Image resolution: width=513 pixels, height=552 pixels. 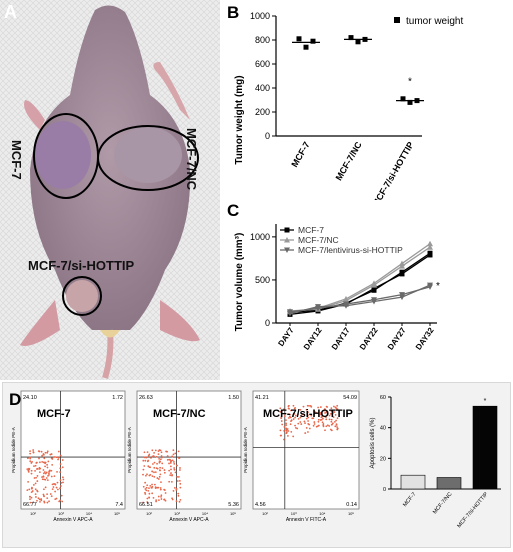 What do you see at coordinates (15, 399) in the screenshot?
I see `panel-letter-d: D` at bounding box center [15, 399].